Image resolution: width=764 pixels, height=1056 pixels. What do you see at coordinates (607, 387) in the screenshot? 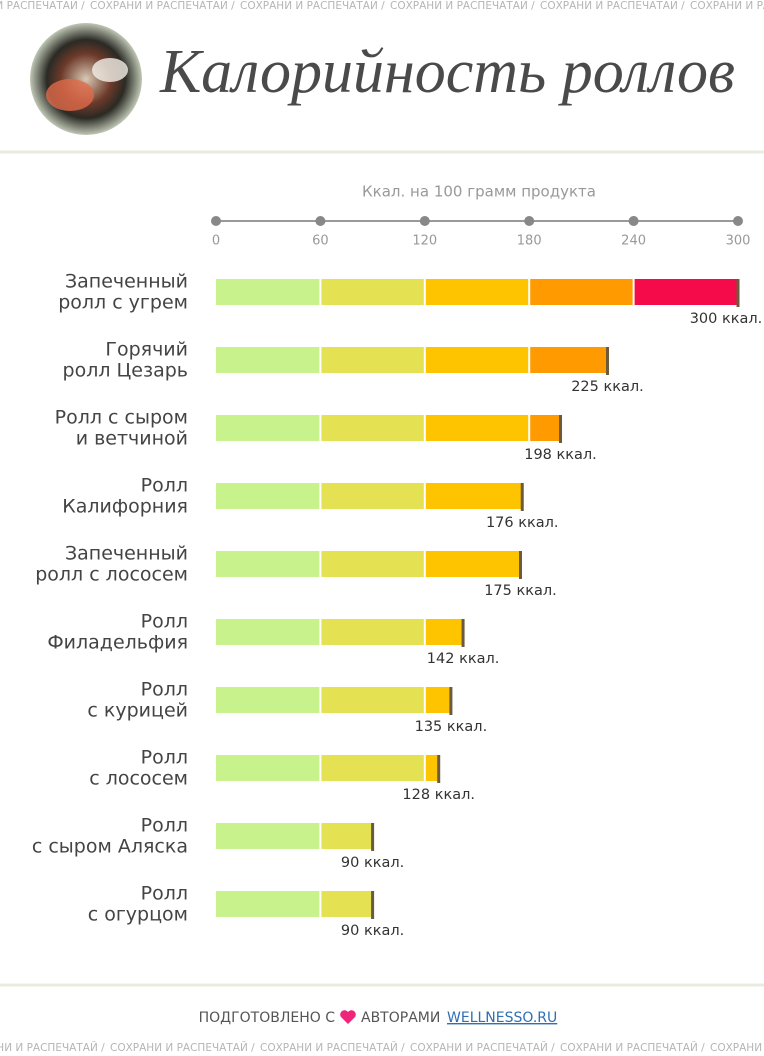
I see `value-label: 225 ккал.` at bounding box center [607, 387].